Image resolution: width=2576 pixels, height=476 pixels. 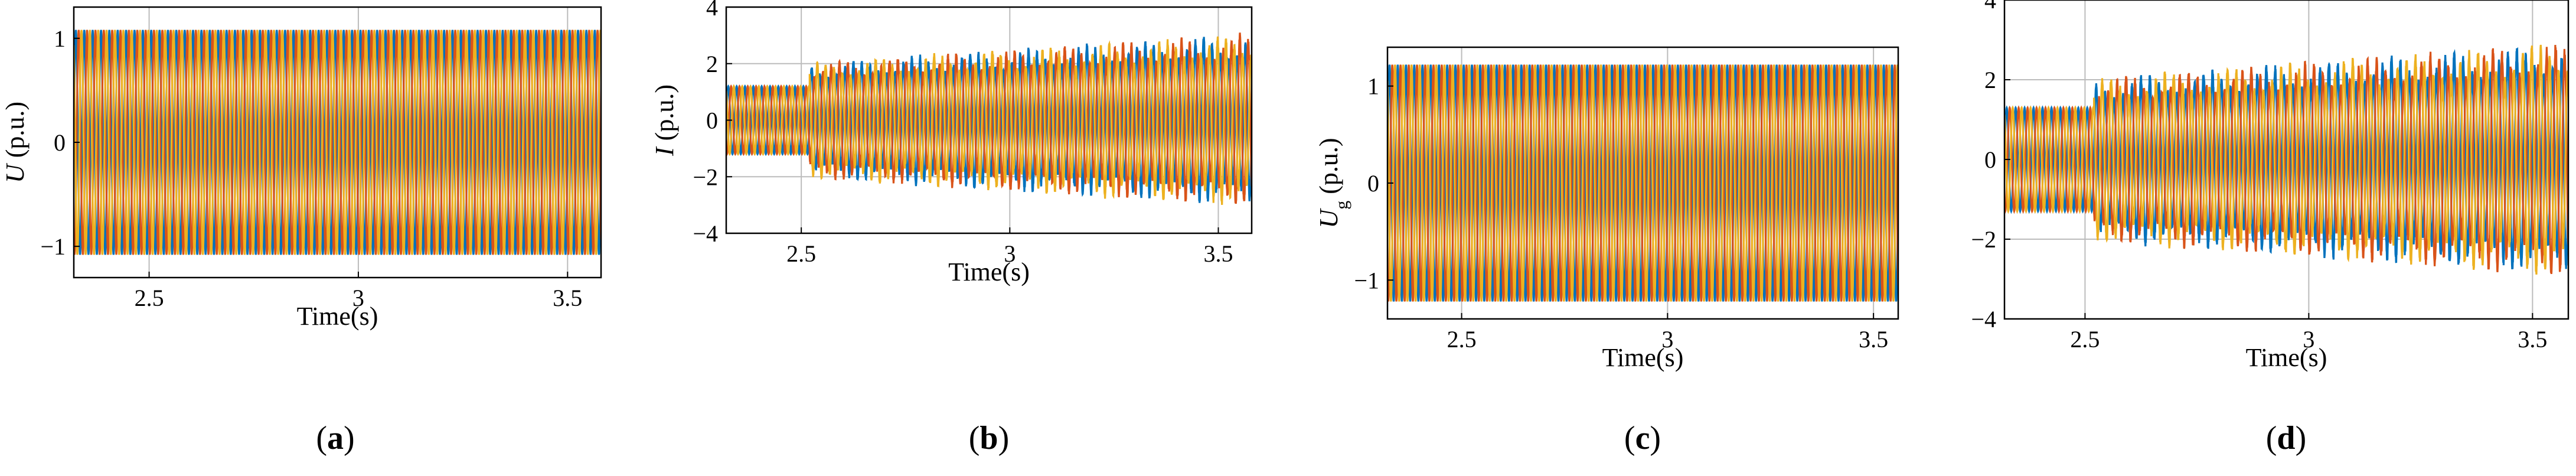 I want to click on caption-letter: a, so click(x=335, y=438).